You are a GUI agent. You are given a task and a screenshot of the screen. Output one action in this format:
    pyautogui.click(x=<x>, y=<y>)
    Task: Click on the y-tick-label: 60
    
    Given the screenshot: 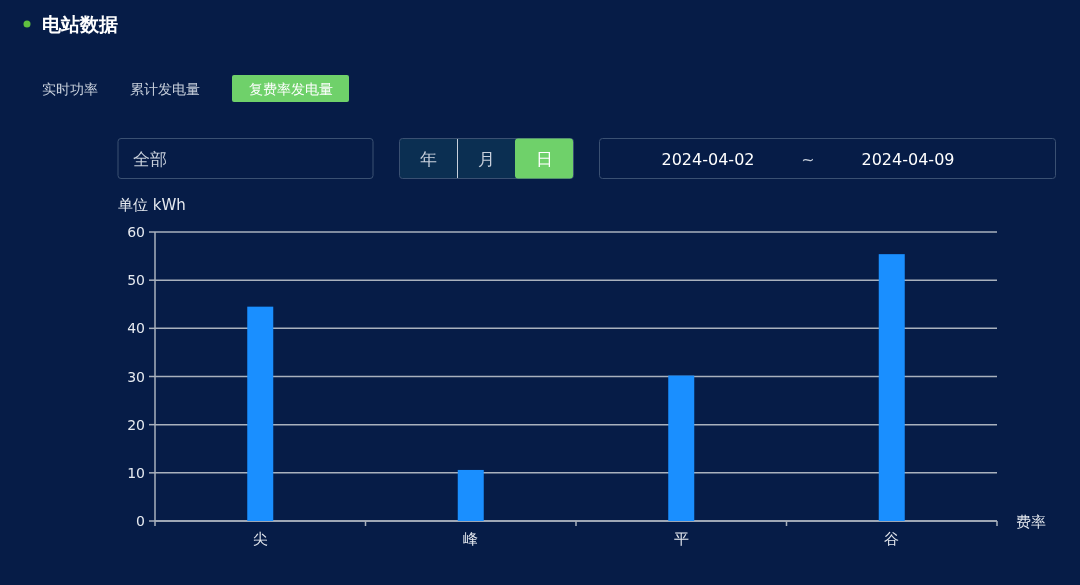 What is the action you would take?
    pyautogui.click(x=136, y=232)
    